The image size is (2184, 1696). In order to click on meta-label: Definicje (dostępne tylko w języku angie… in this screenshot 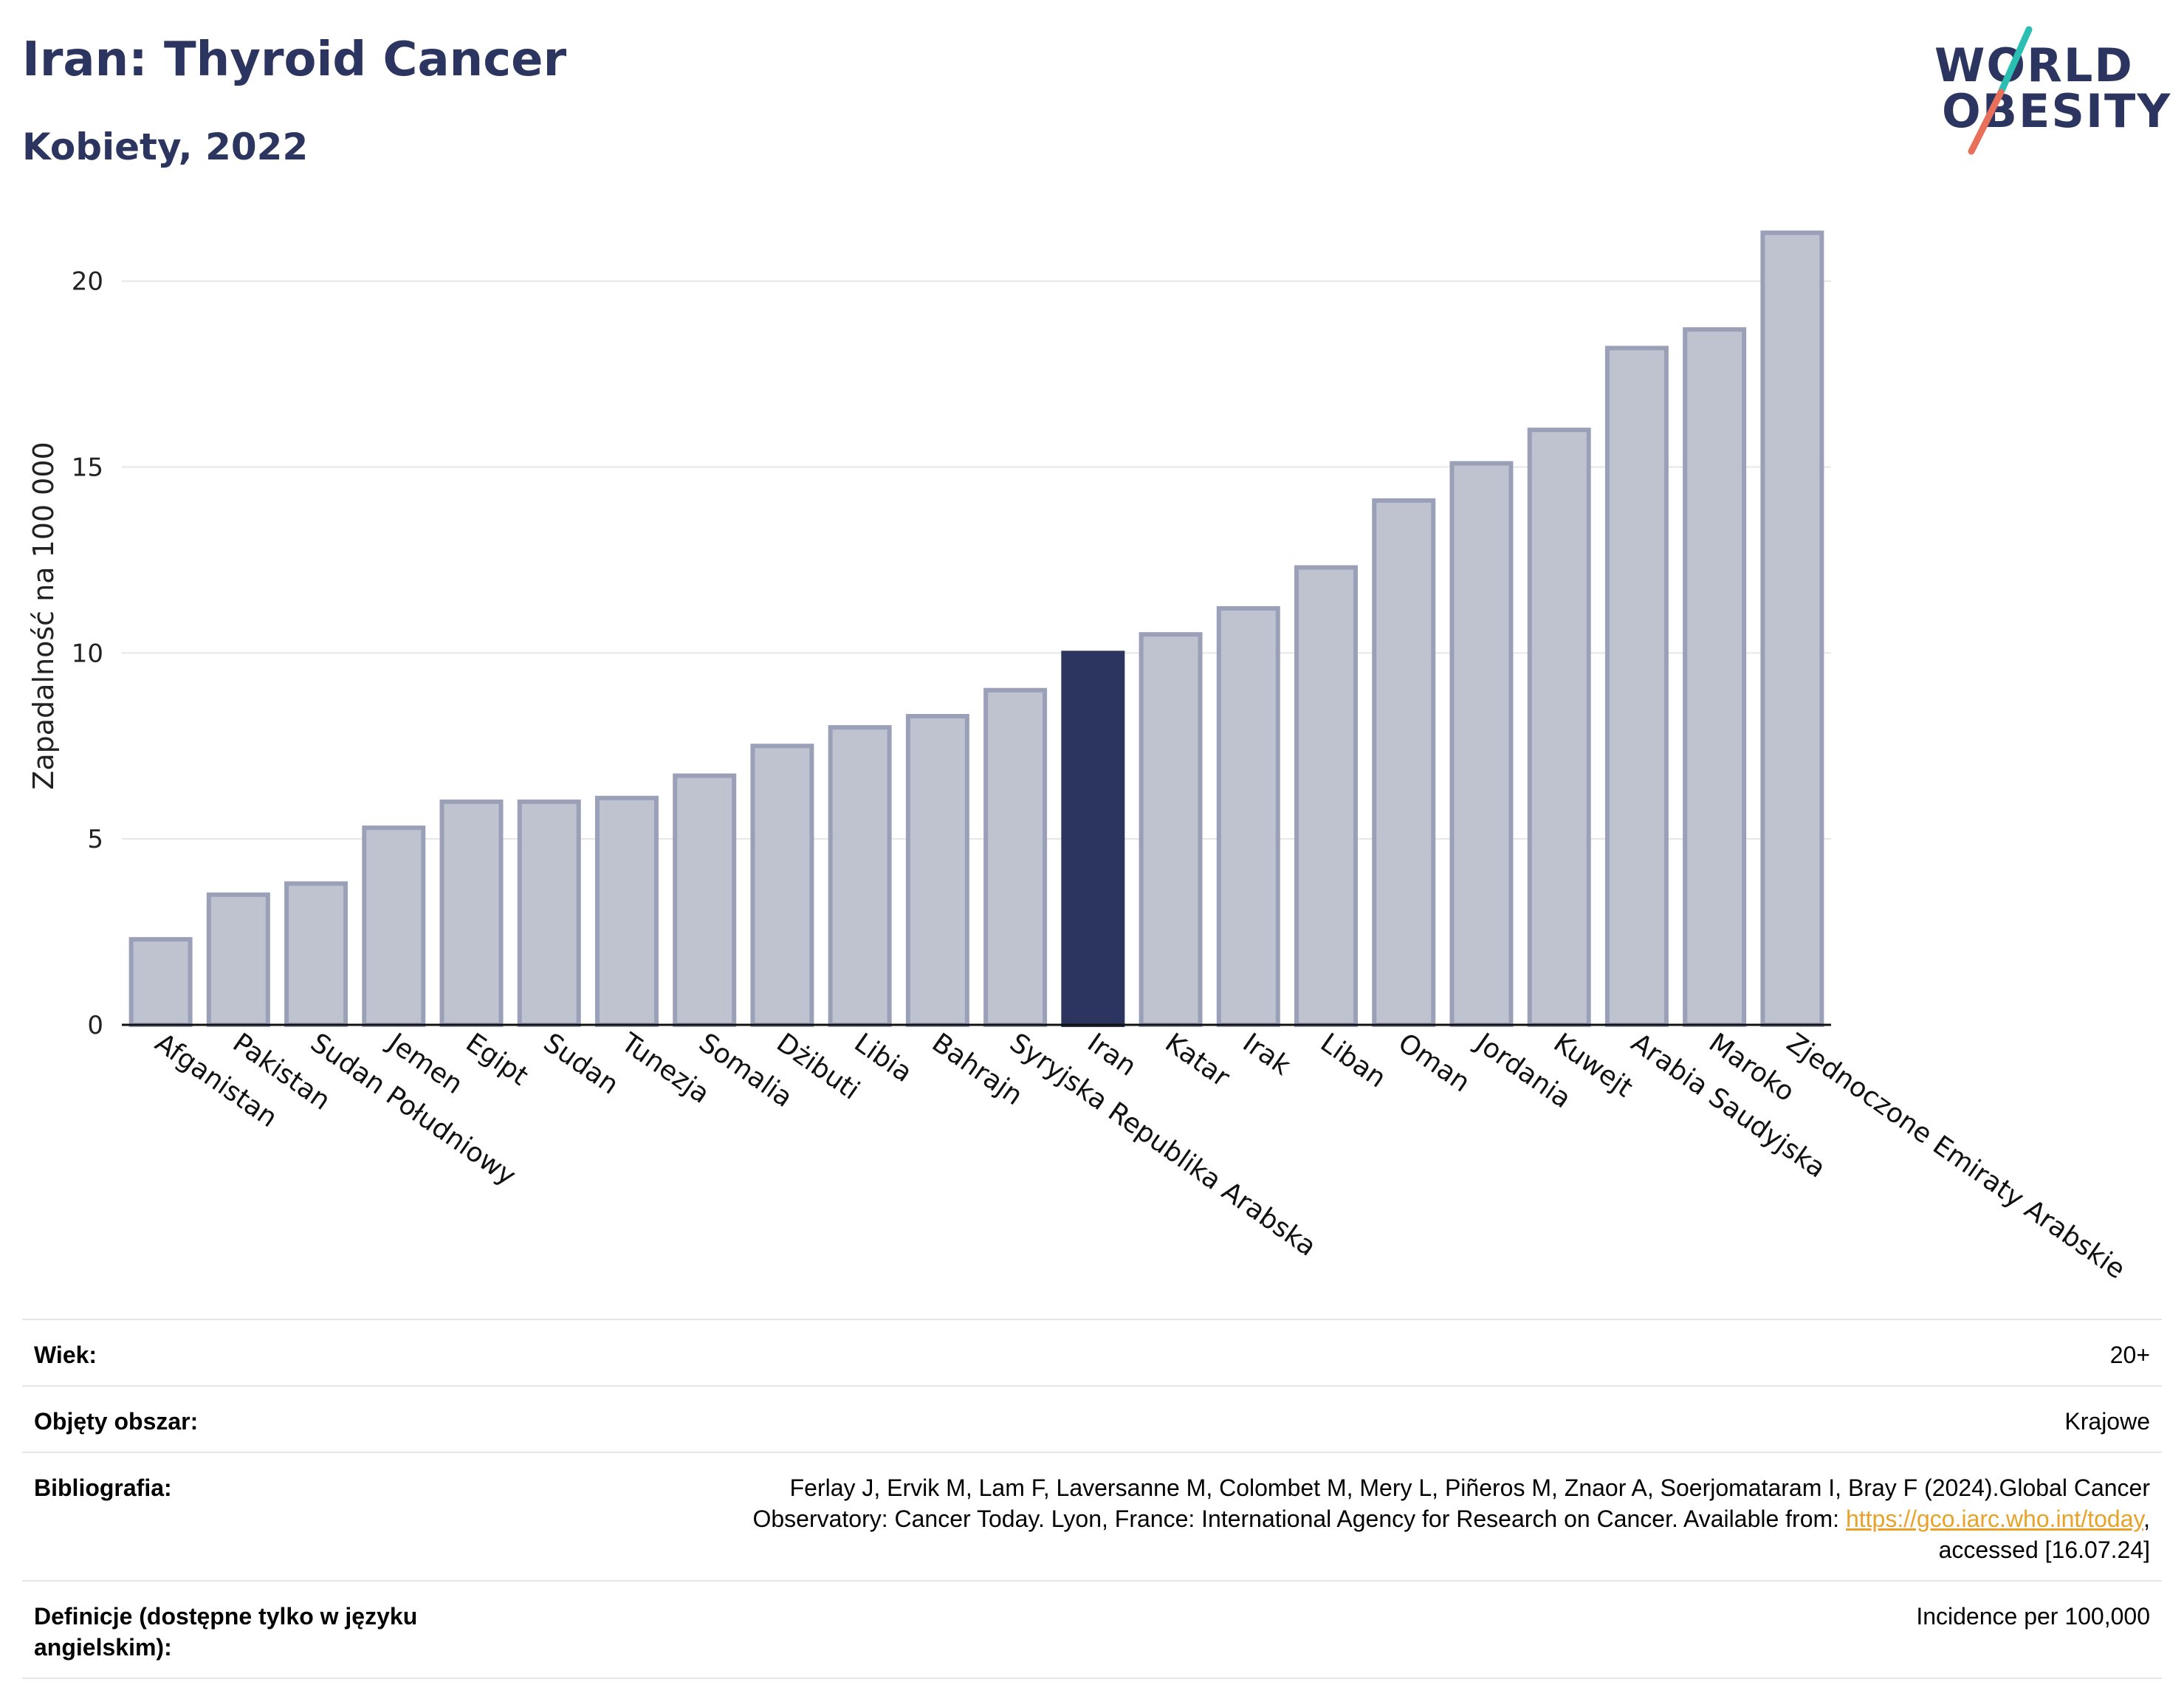, I will do `click(226, 1632)`.